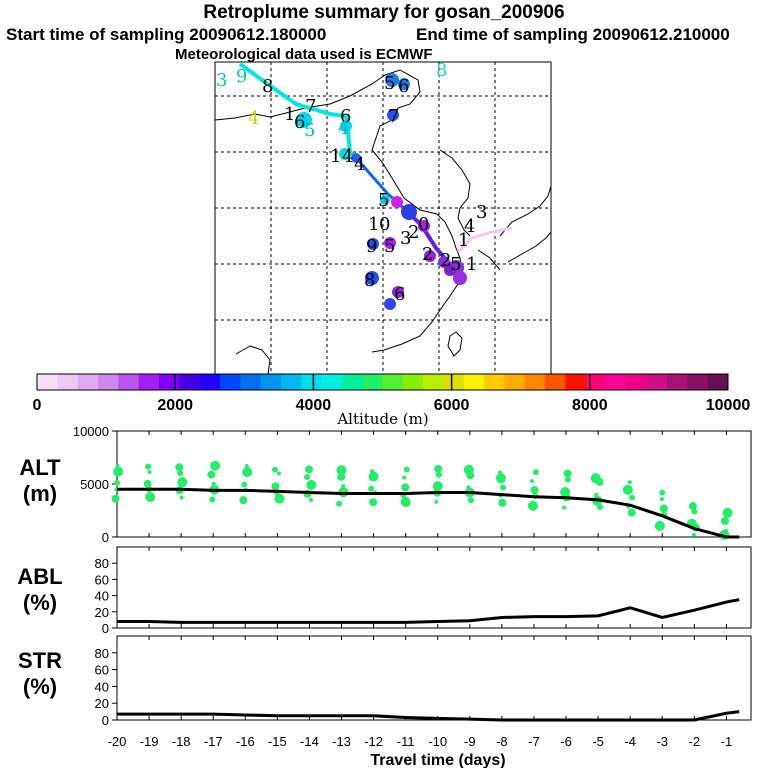 The image size is (768, 768). Describe the element at coordinates (598, 741) in the screenshot. I see `x-tick-label: -5` at that location.